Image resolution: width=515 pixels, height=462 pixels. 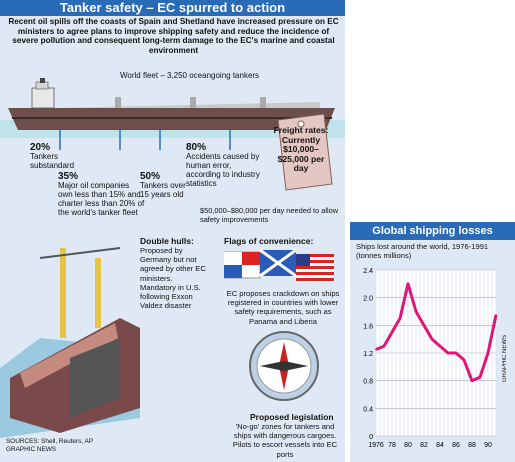 What do you see at coordinates (279, 265) in the screenshot?
I see `flags-icon` at bounding box center [279, 265].